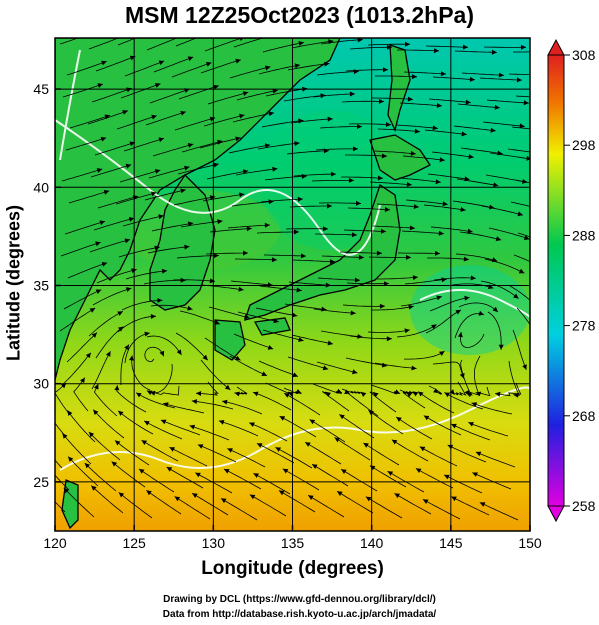 The width and height of the screenshot is (599, 625). I want to click on colorbar-tick-label: 288, so click(584, 235).